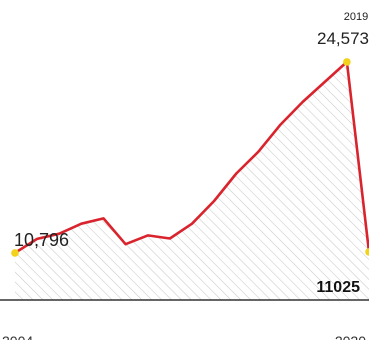 The image size is (369, 340). I want to click on data-label-2004: 10,796, so click(41, 240).